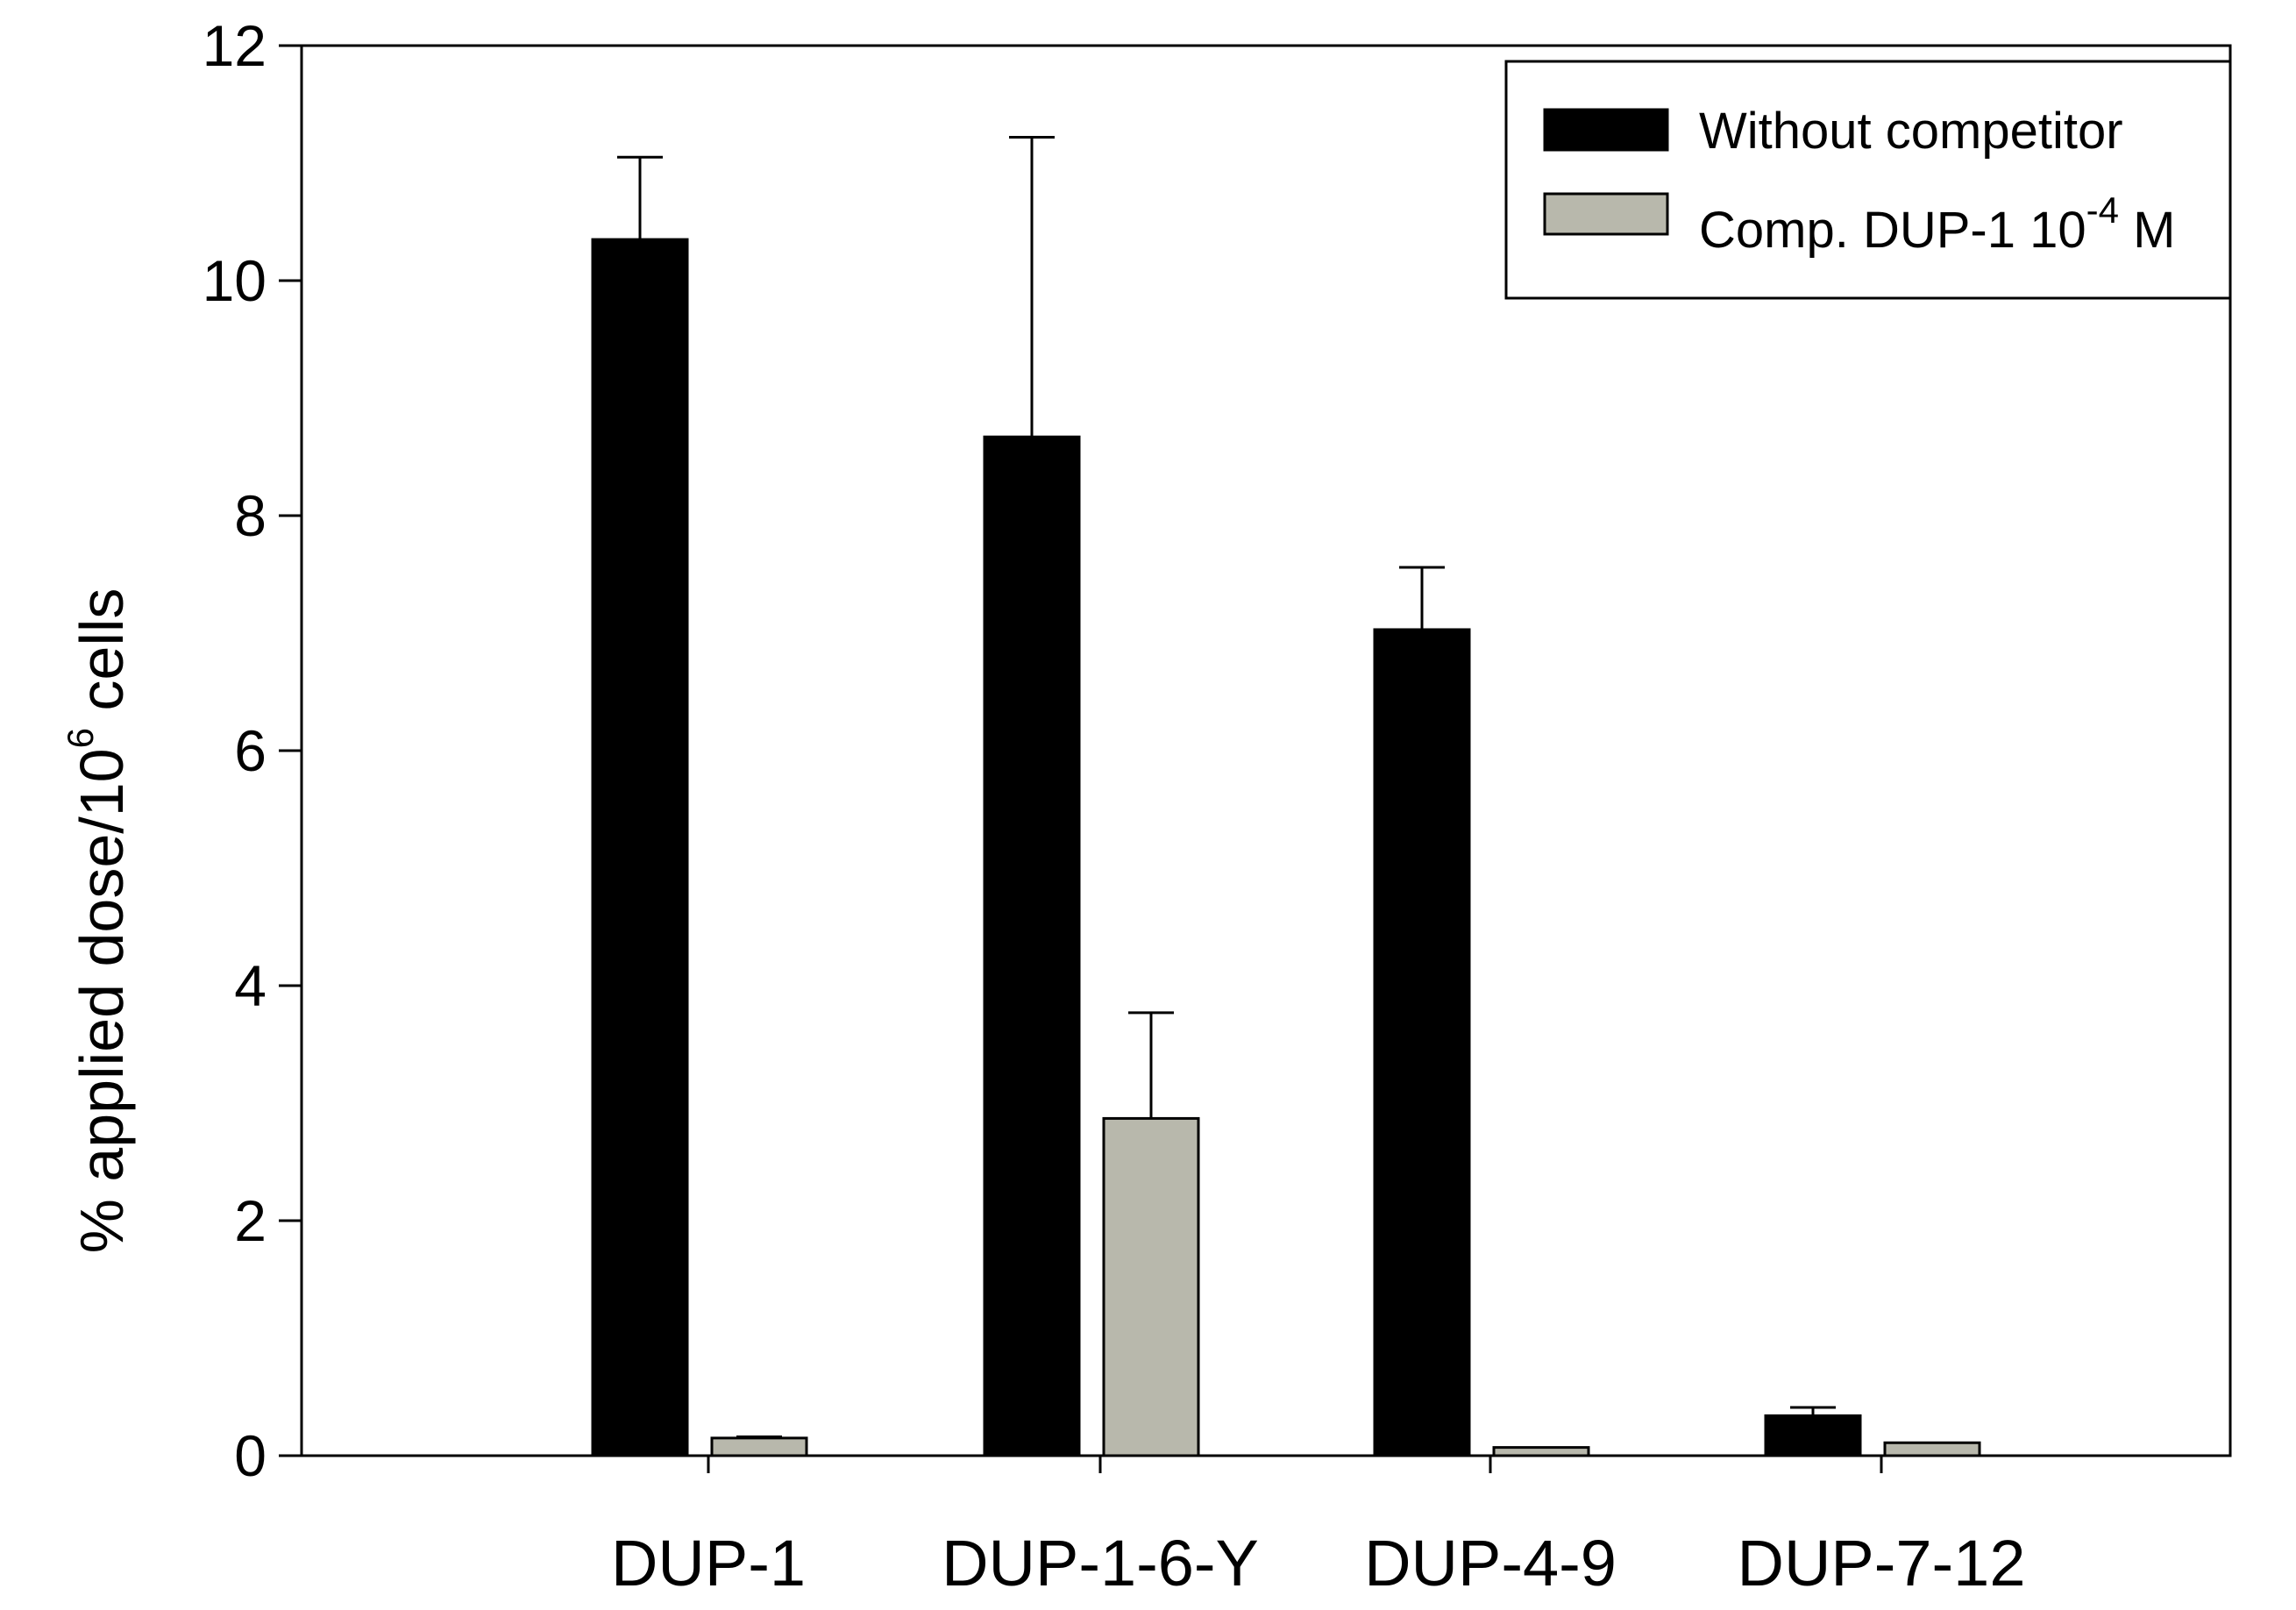  Describe the element at coordinates (1490, 1563) in the screenshot. I see `x-tick-label: DUP-4-9` at that location.